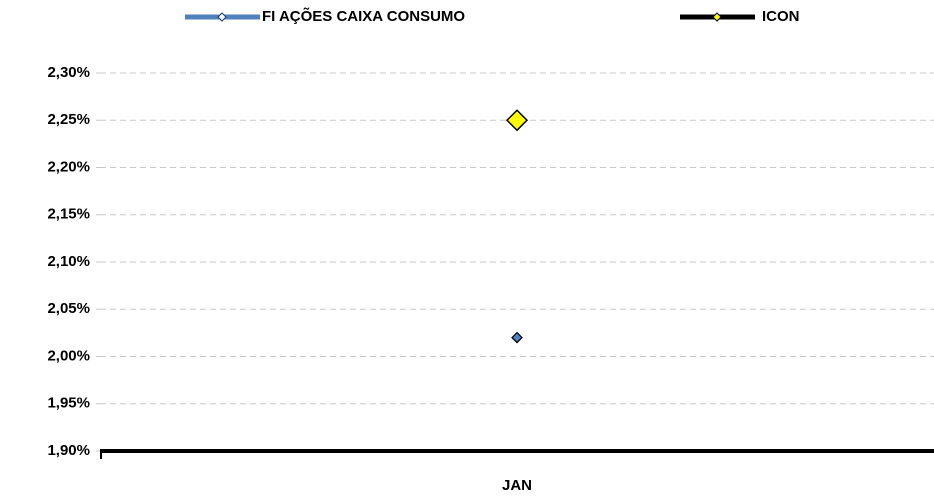  Describe the element at coordinates (68, 261) in the screenshot. I see `y-tick-label: 2,10%` at that location.